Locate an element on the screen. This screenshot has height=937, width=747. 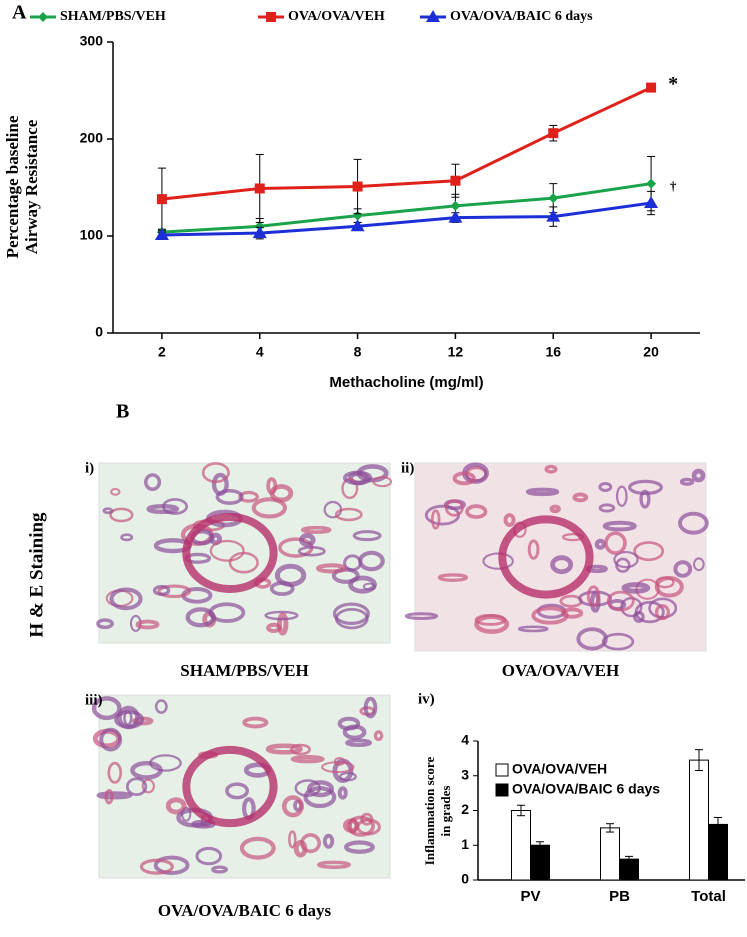
x-tick-label: Total is located at coordinates (708, 896).